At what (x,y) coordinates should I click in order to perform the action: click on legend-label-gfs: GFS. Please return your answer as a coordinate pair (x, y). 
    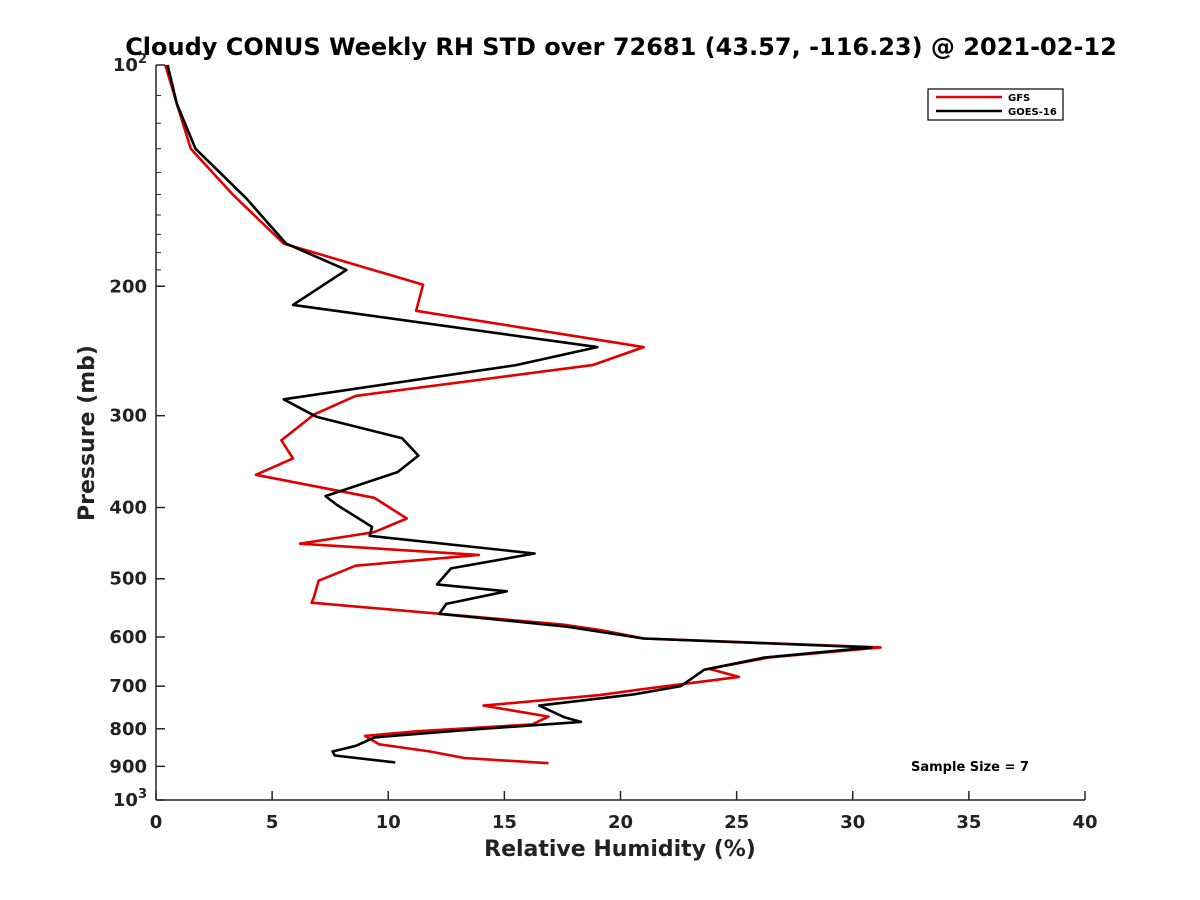
    Looking at the image, I should click on (1019, 98).